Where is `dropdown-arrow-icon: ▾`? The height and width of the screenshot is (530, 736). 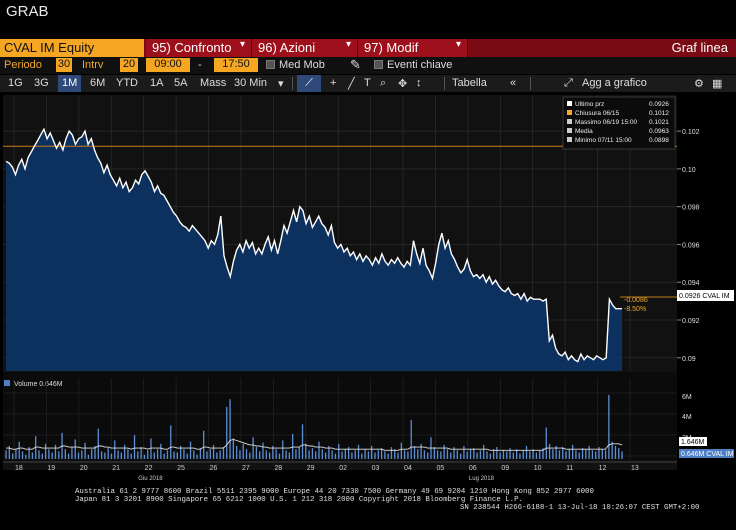
dropdown-arrow-icon: ▾ is located at coordinates (348, 44).